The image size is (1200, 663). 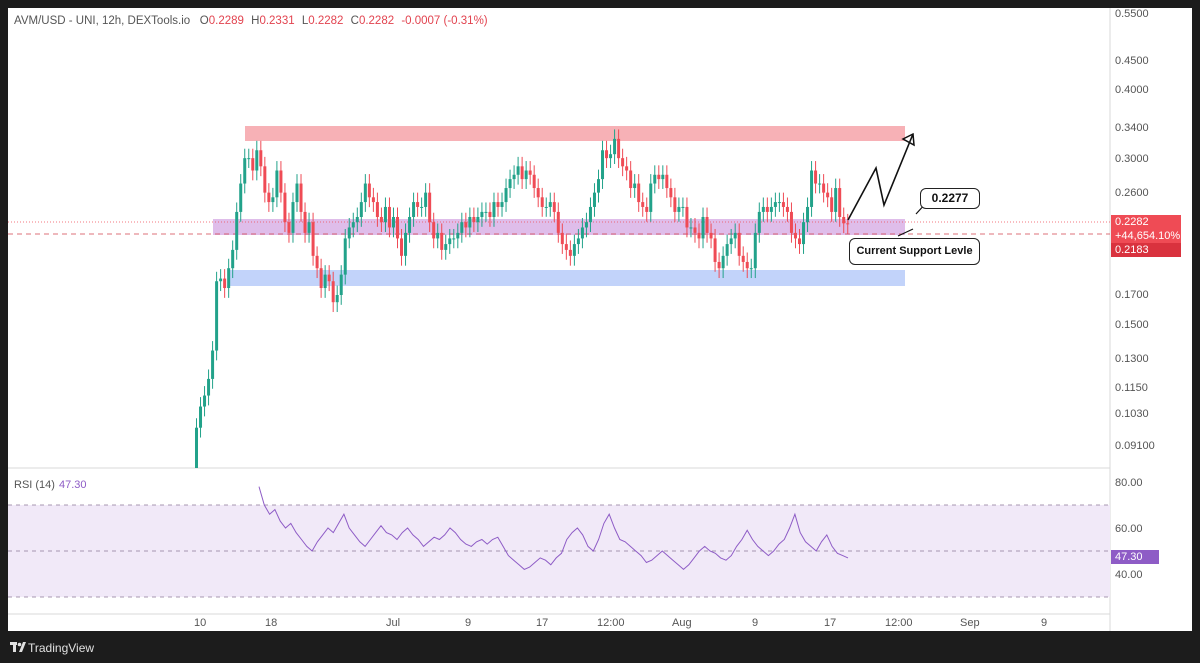 I want to click on percent-change-tag: +44,654.10%, so click(x=1146, y=236).